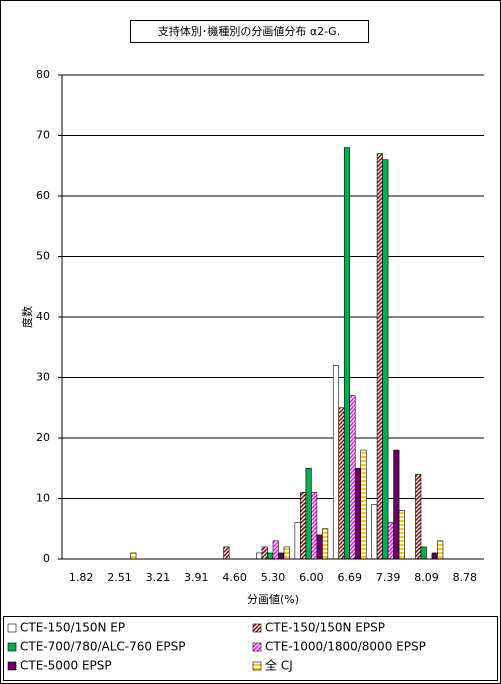 The height and width of the screenshot is (684, 501). Describe the element at coordinates (349, 577) in the screenshot. I see `x-tick-label: 6.69` at that location.